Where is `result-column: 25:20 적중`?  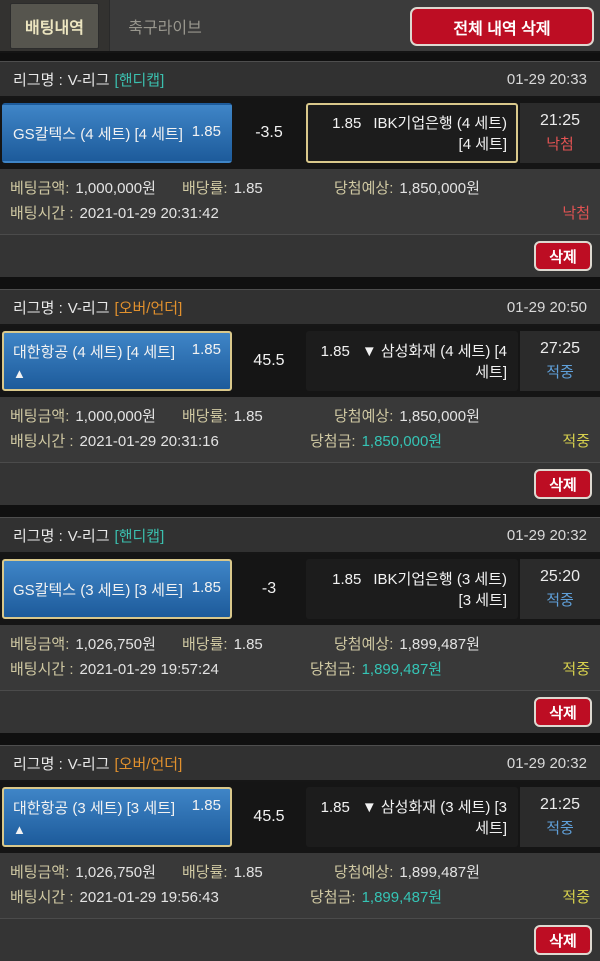
result-column: 25:20 적중 is located at coordinates (560, 589).